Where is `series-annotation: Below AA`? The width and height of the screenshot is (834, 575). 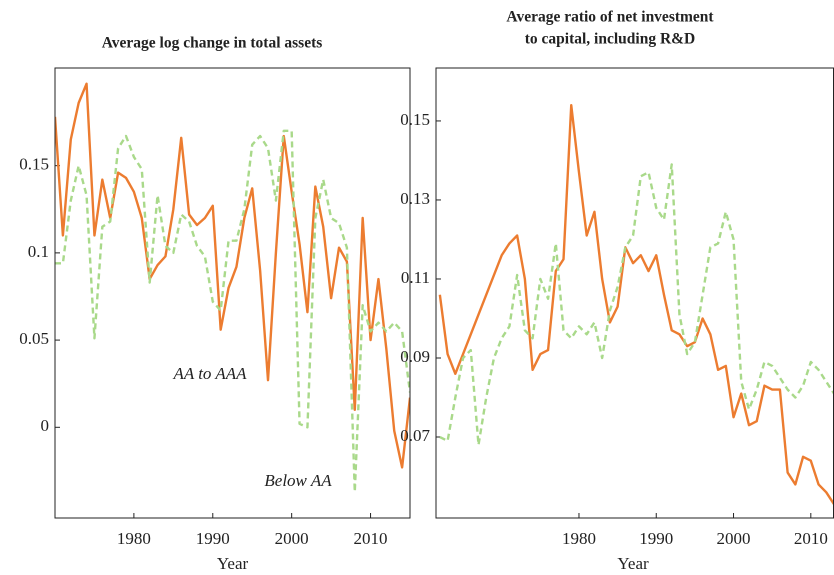
series-annotation: Below AA is located at coordinates (298, 480).